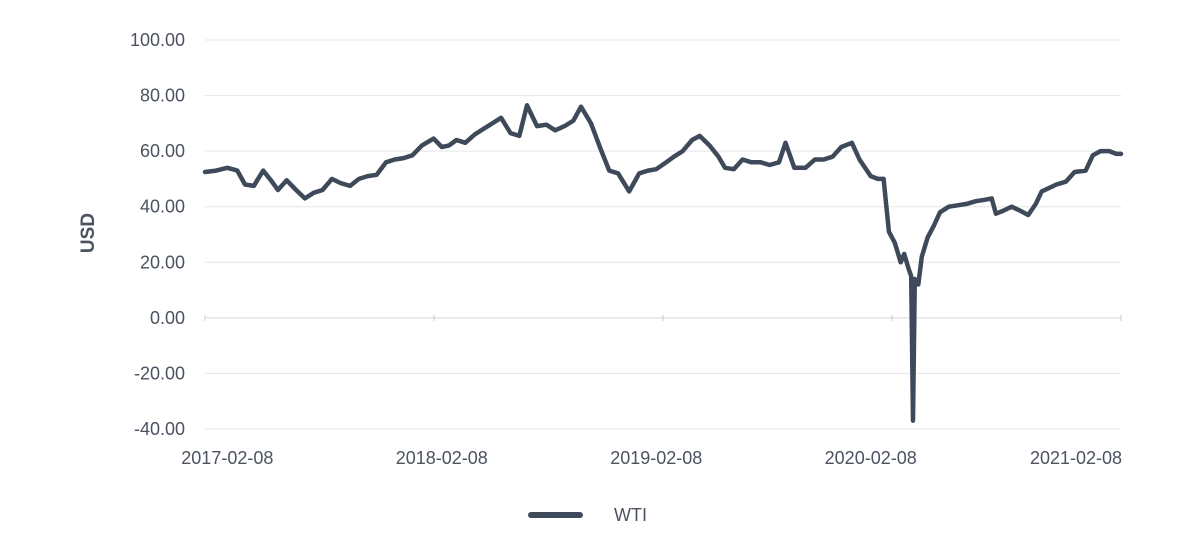 The image size is (1200, 552). What do you see at coordinates (656, 458) in the screenshot?
I see `x-tick-label: 2019-02-08` at bounding box center [656, 458].